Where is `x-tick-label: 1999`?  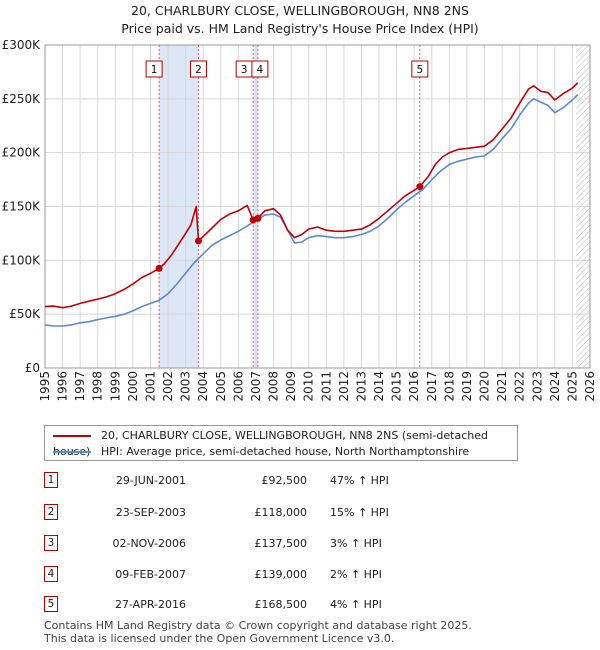
x-tick-label: 1999 is located at coordinates (115, 386).